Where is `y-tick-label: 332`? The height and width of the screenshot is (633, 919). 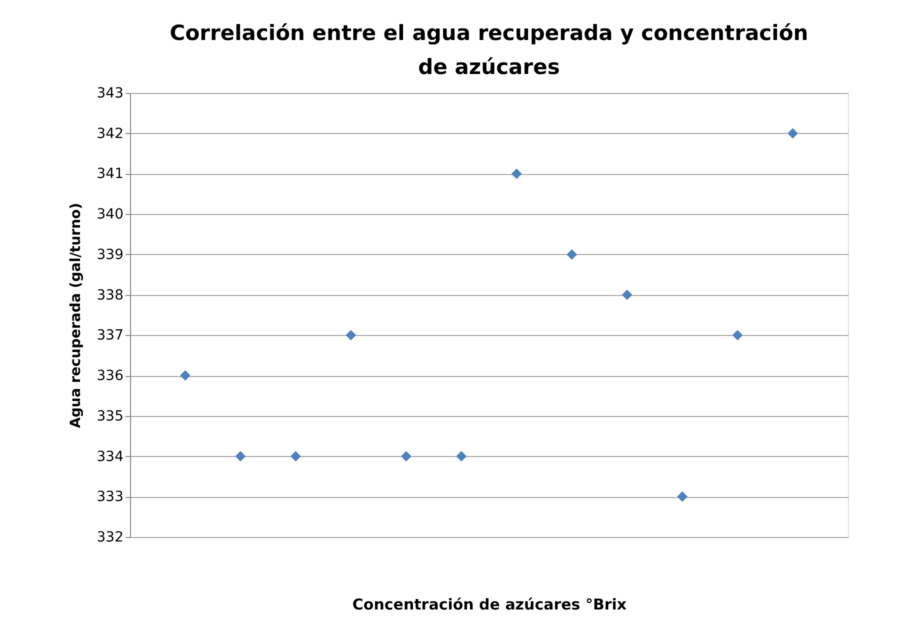 y-tick-label: 332 is located at coordinates (110, 538).